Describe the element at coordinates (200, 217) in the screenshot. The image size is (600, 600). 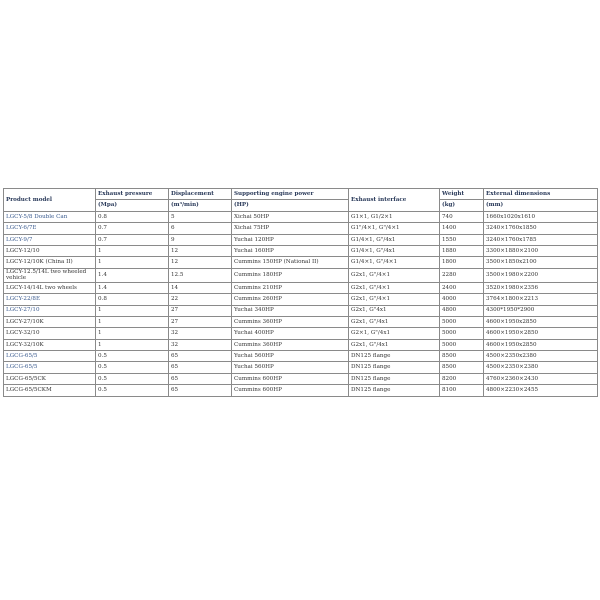
I see `displacement-cell: 5` at that location.